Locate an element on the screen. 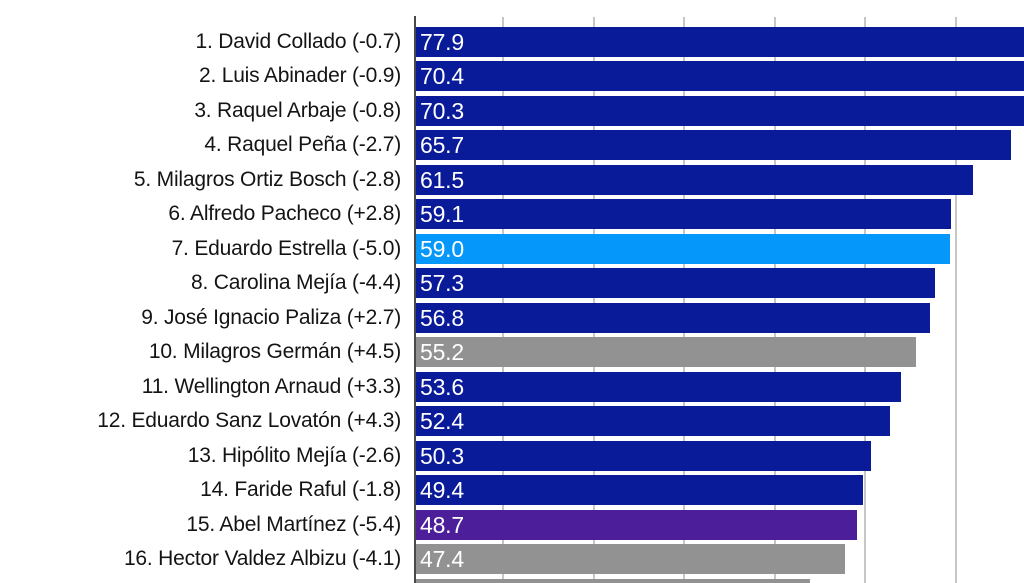 This screenshot has width=1024, height=583. bar-value-label: 56.8 is located at coordinates (442, 317).